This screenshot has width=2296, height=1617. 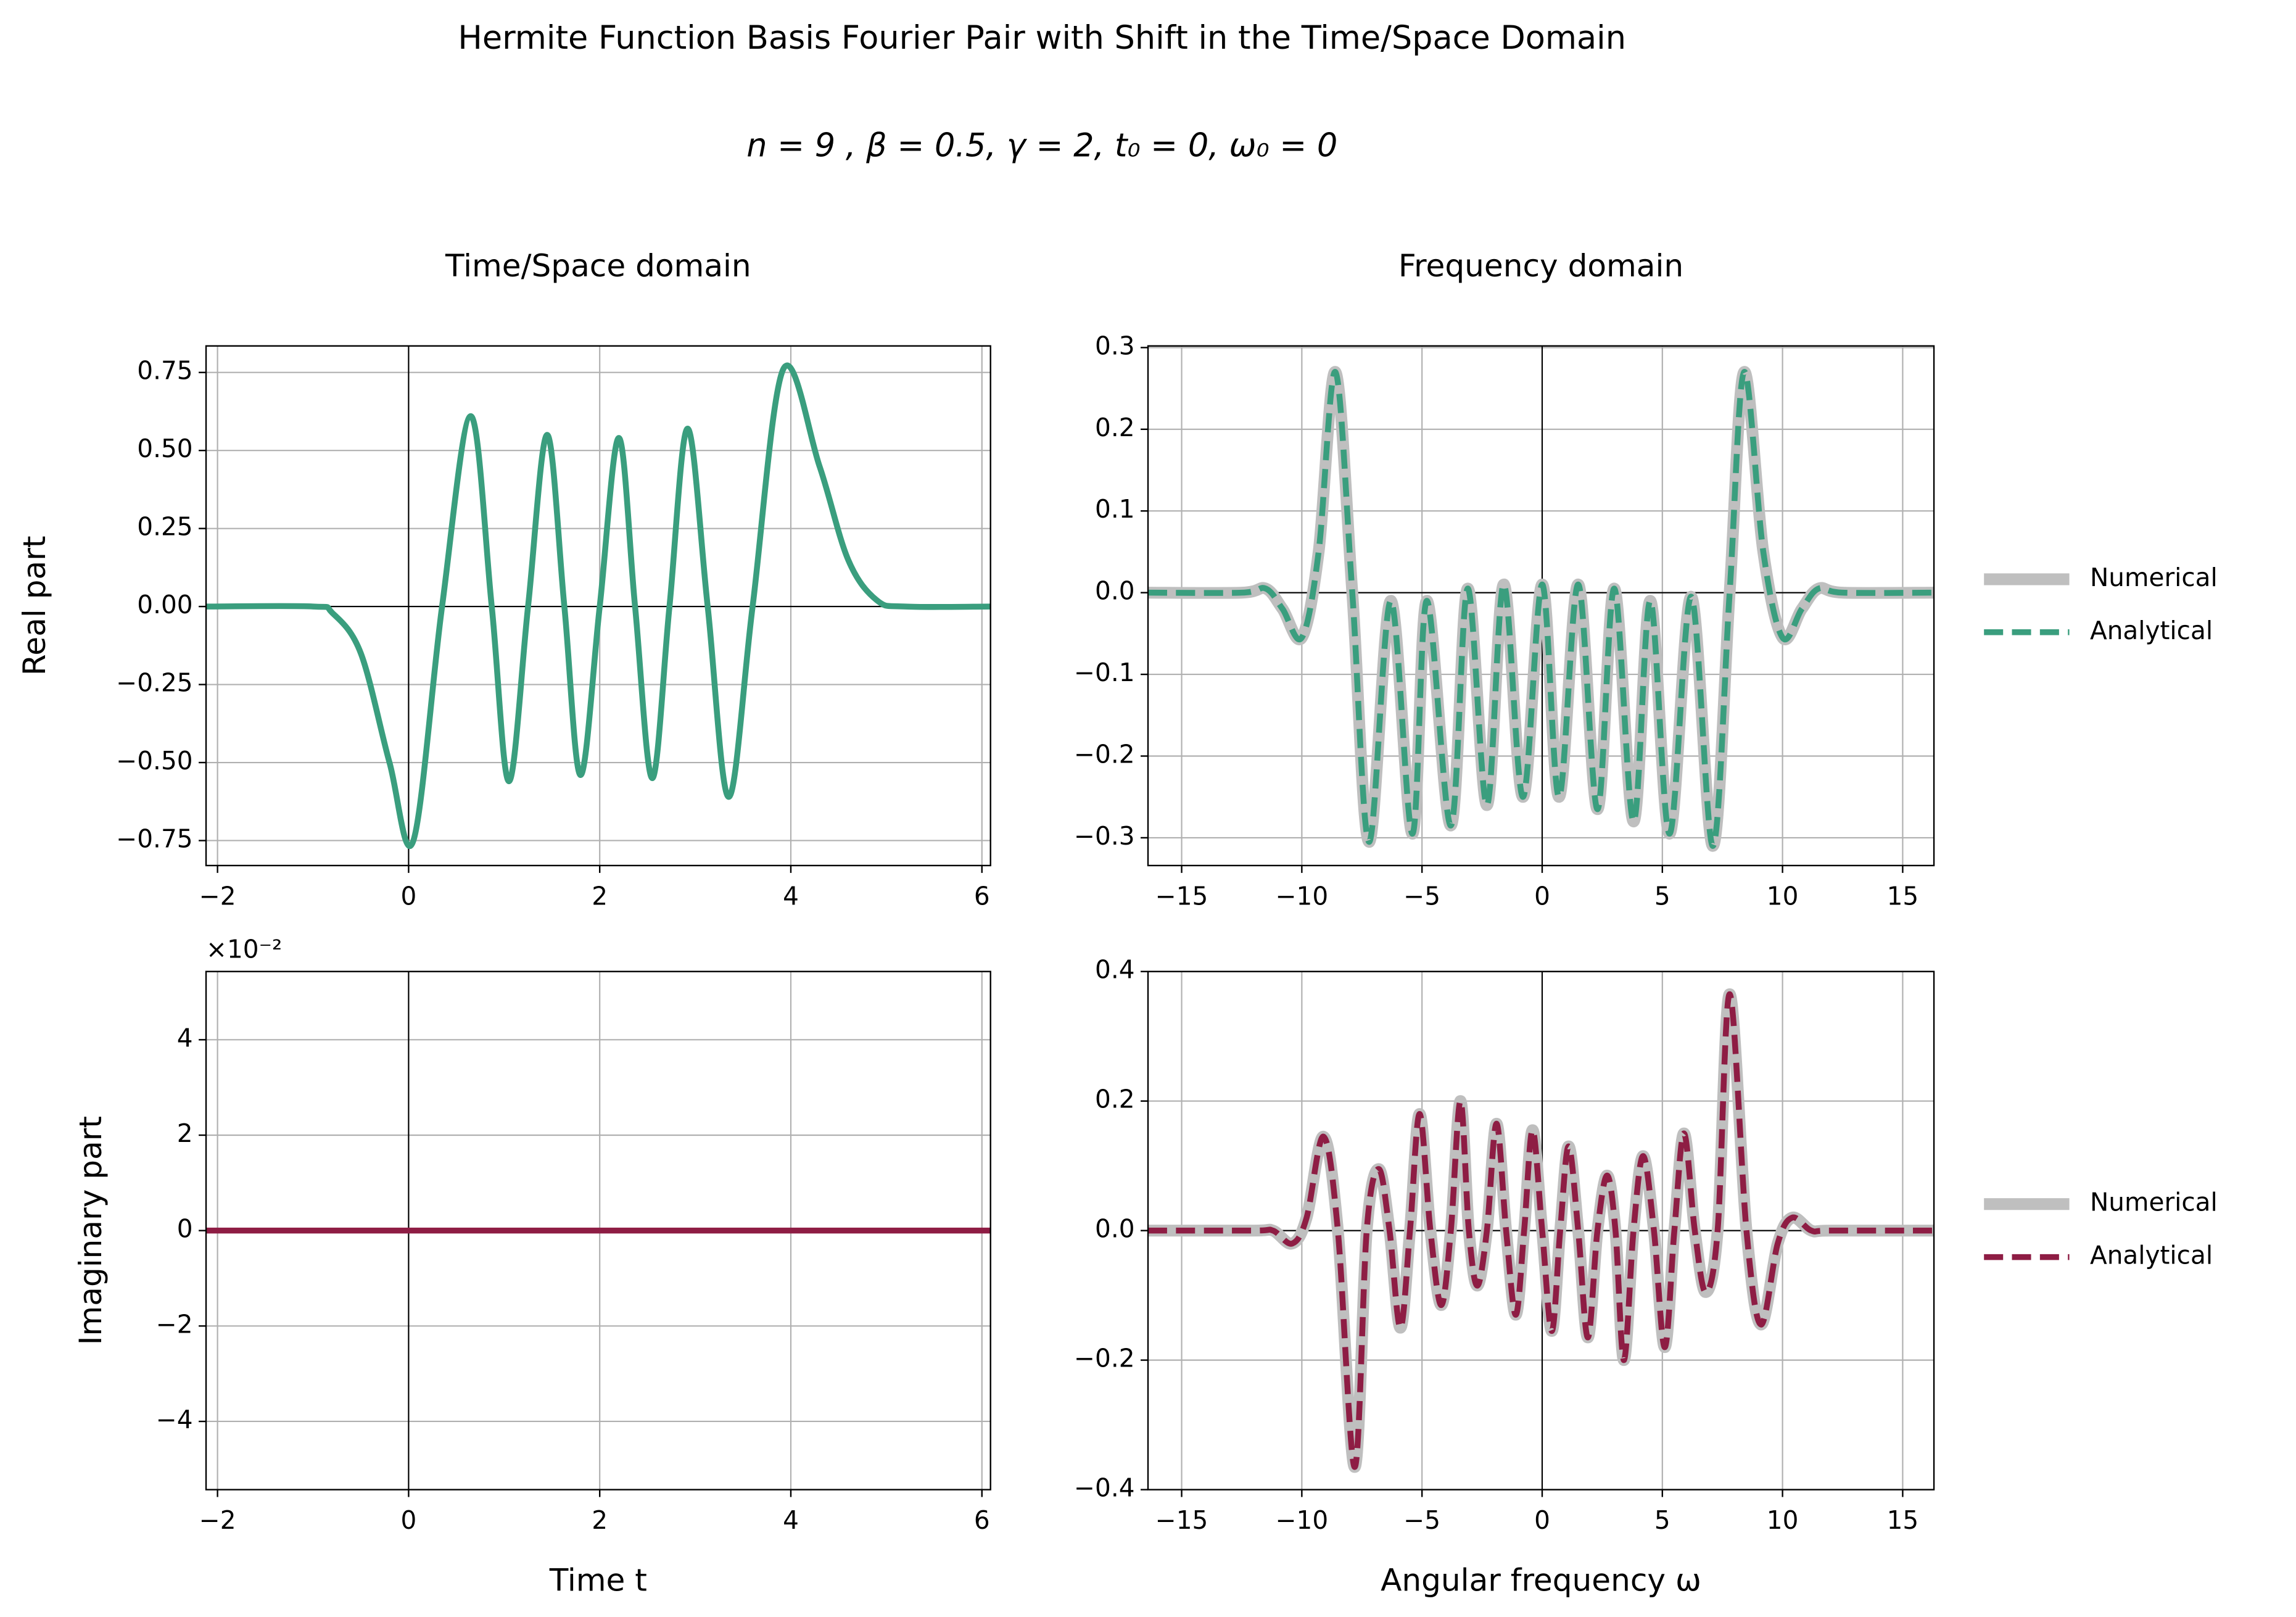 What do you see at coordinates (185, 1229) in the screenshot?
I see `y-tick-label: 0` at bounding box center [185, 1229].